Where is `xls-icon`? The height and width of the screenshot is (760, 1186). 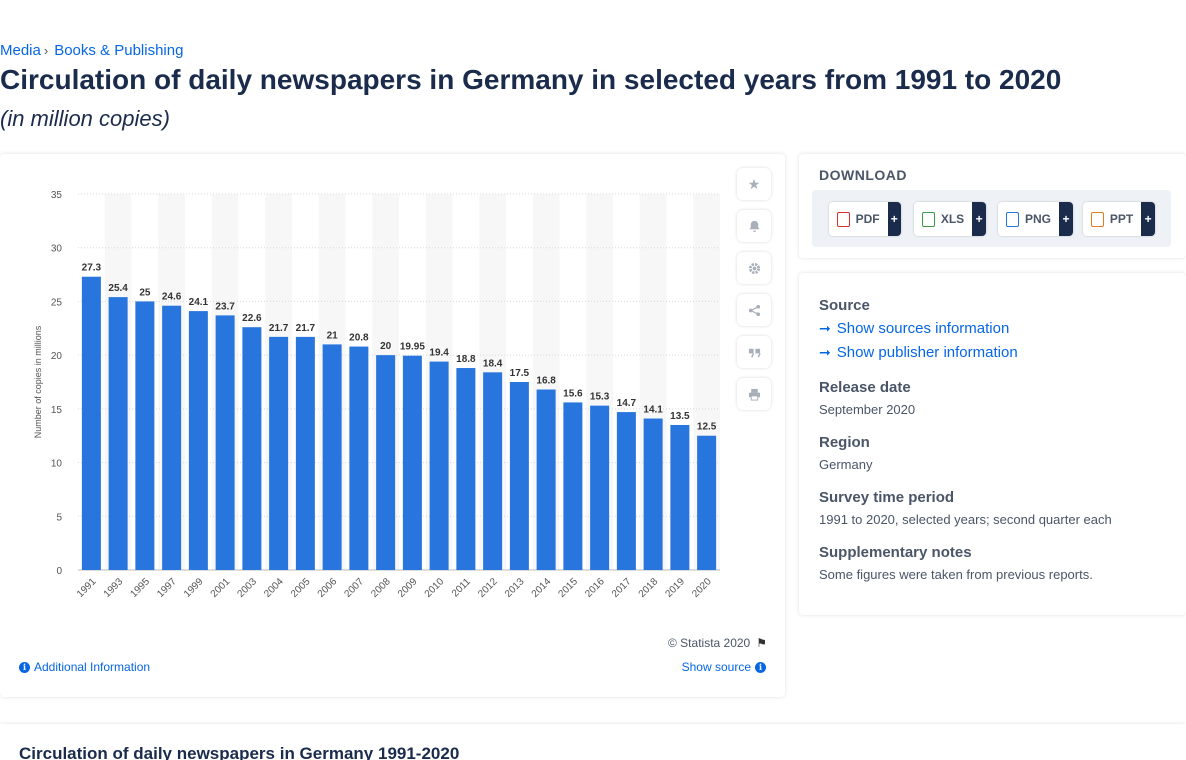
xls-icon is located at coordinates (928, 219).